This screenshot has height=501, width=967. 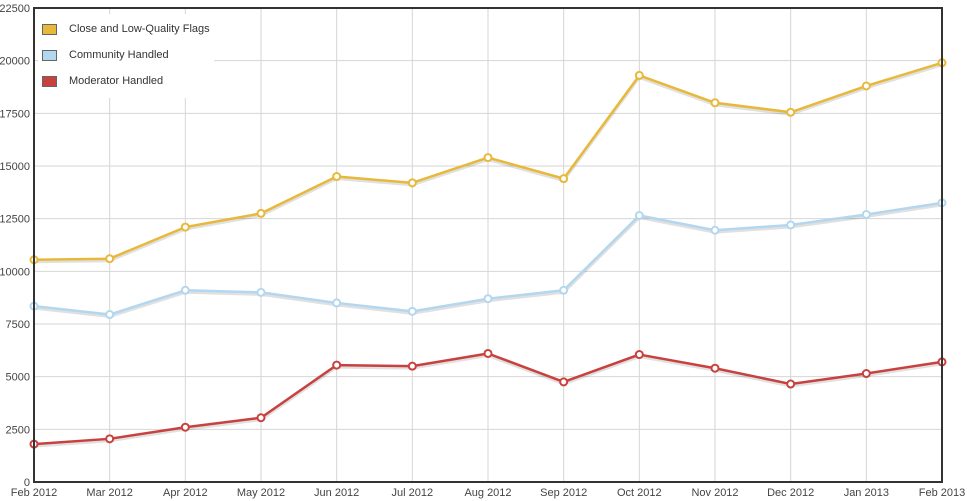 I want to click on y-tick-label: 10000, so click(x=15, y=272).